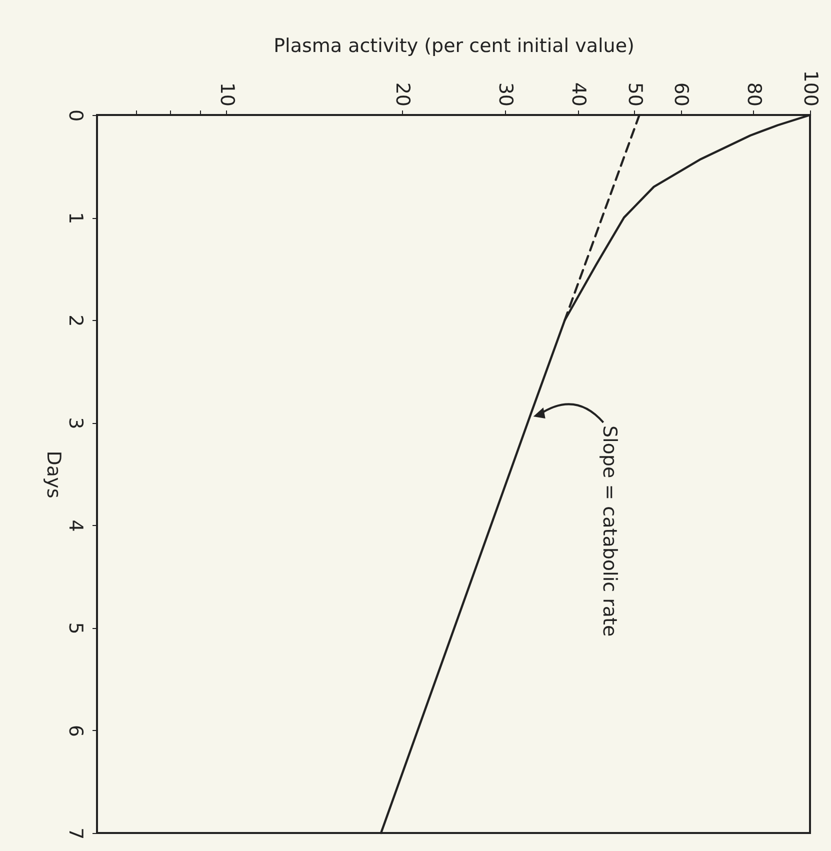 The width and height of the screenshot is (831, 851). Describe the element at coordinates (75, 115) in the screenshot. I see `y-tick-label: 0` at that location.